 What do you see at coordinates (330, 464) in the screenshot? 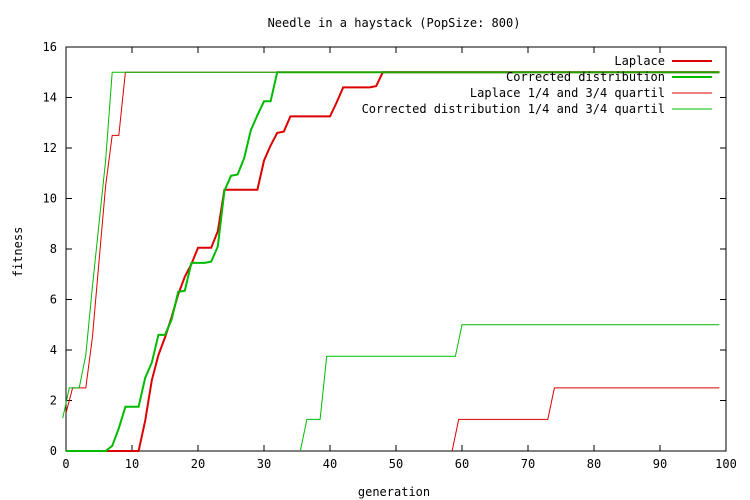
I see `x-tick-label: 40` at bounding box center [330, 464].